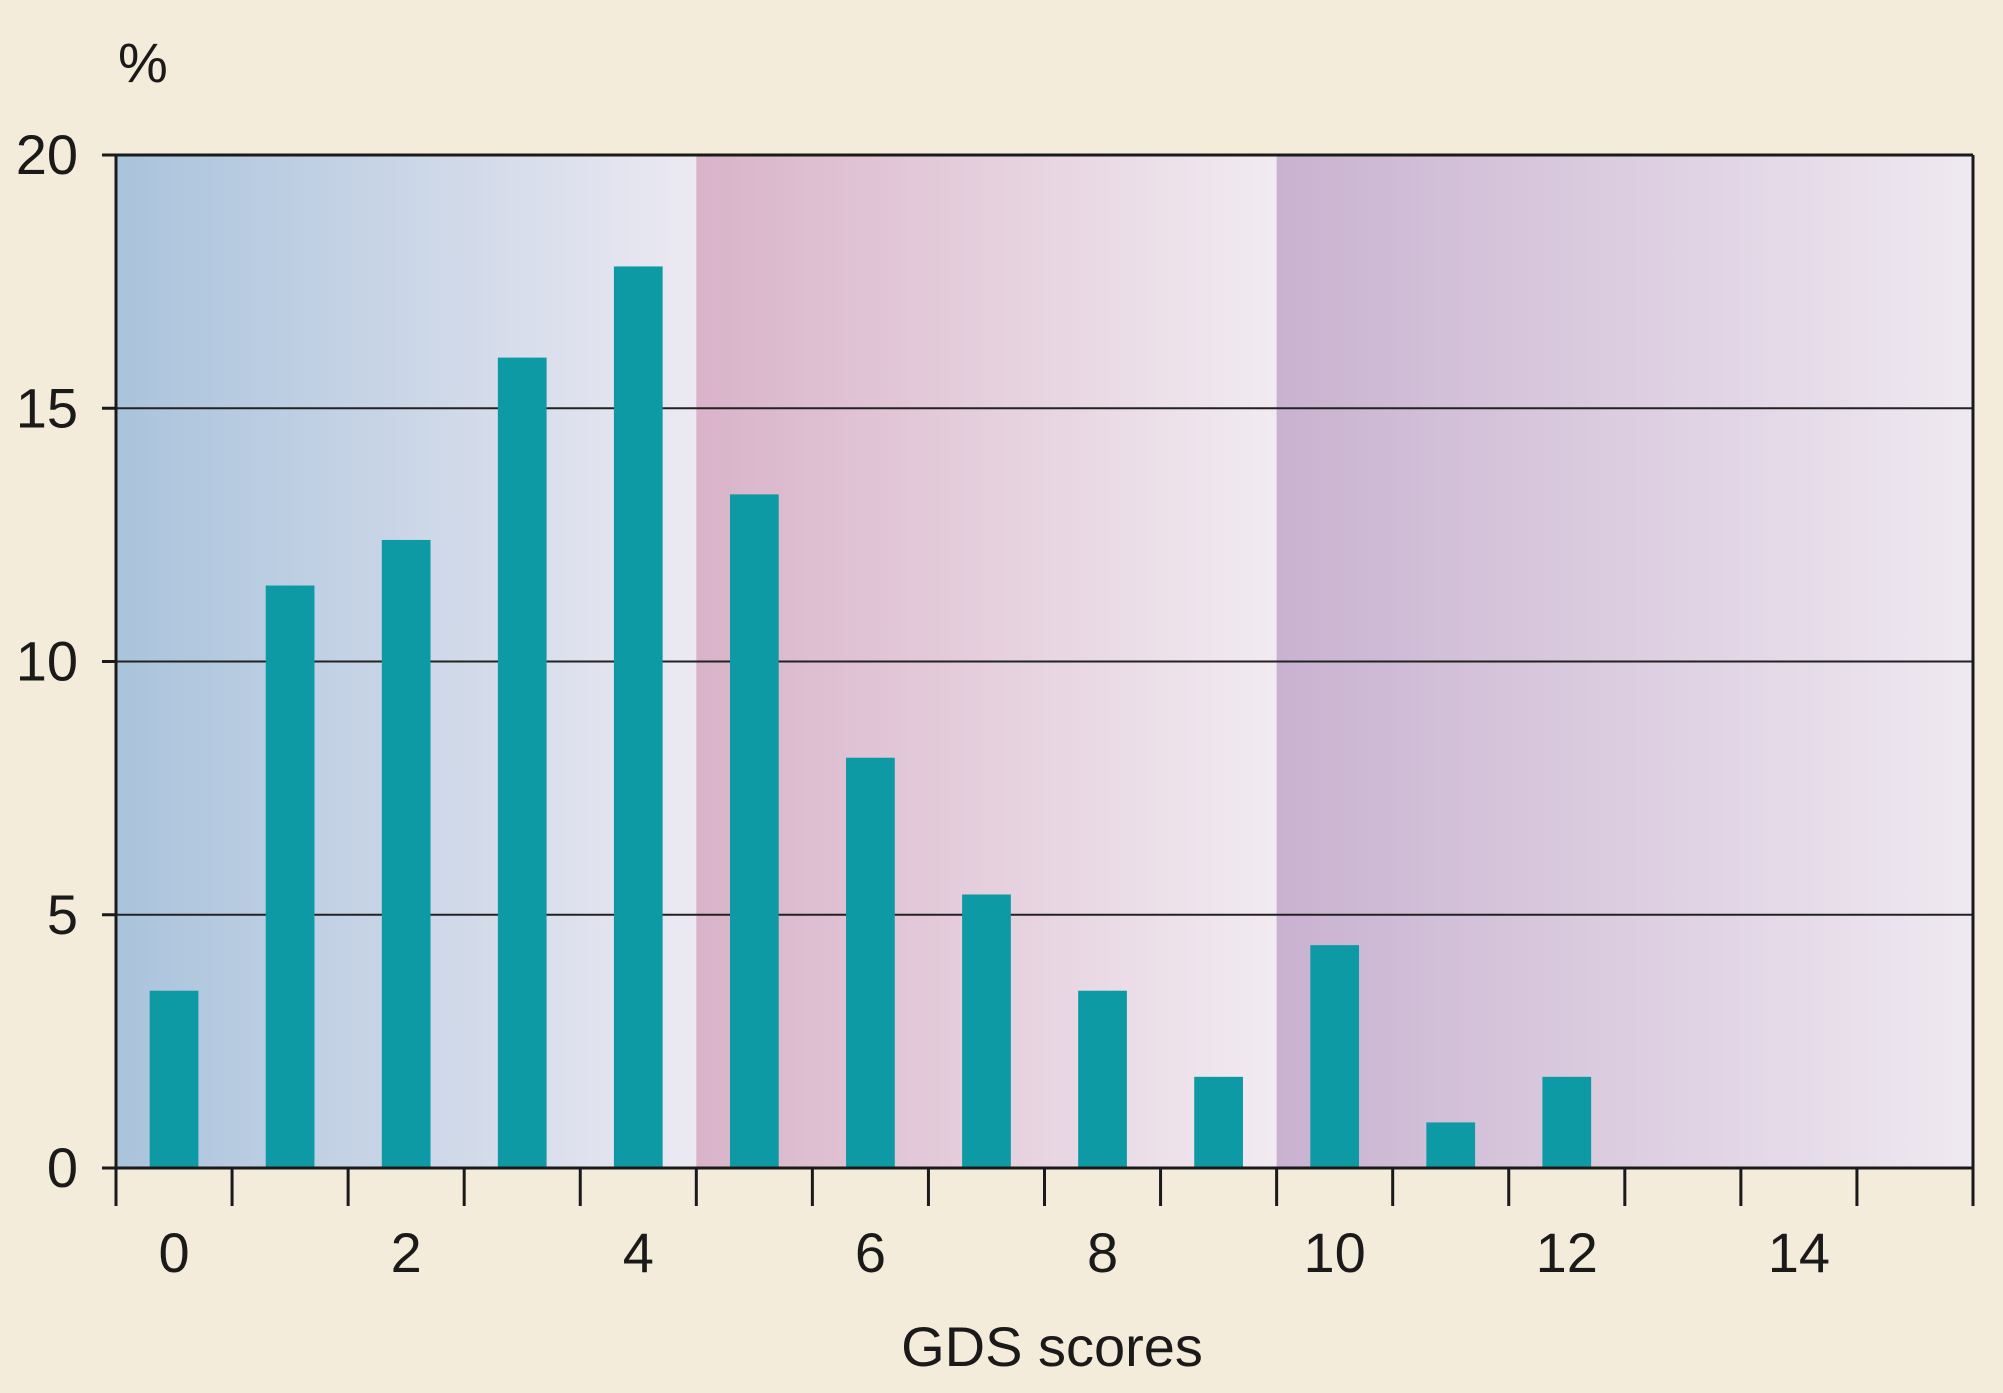 Image resolution: width=2003 pixels, height=1393 pixels. Describe the element at coordinates (62, 1167) in the screenshot. I see `y-tick-label: 0` at that location.